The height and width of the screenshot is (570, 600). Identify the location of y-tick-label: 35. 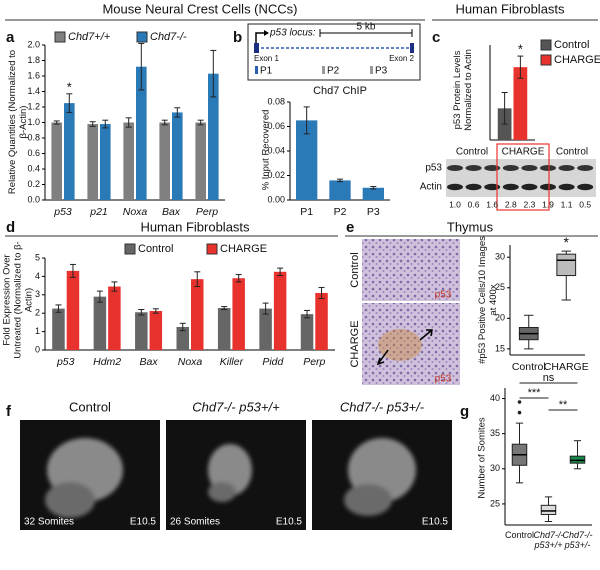
(495, 433).